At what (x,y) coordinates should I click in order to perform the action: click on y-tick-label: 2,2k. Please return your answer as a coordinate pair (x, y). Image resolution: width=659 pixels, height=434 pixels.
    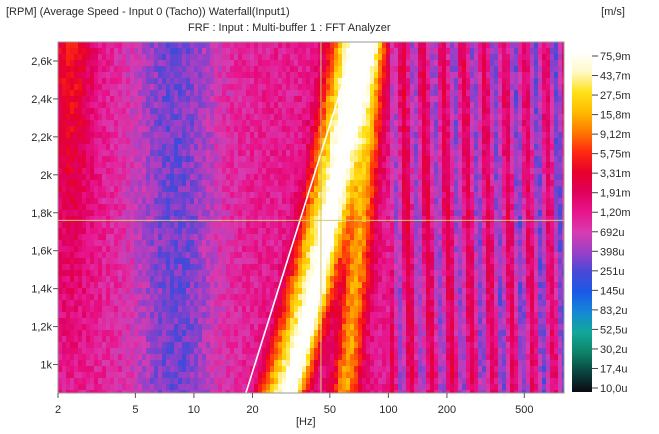
    Looking at the image, I should click on (41, 138).